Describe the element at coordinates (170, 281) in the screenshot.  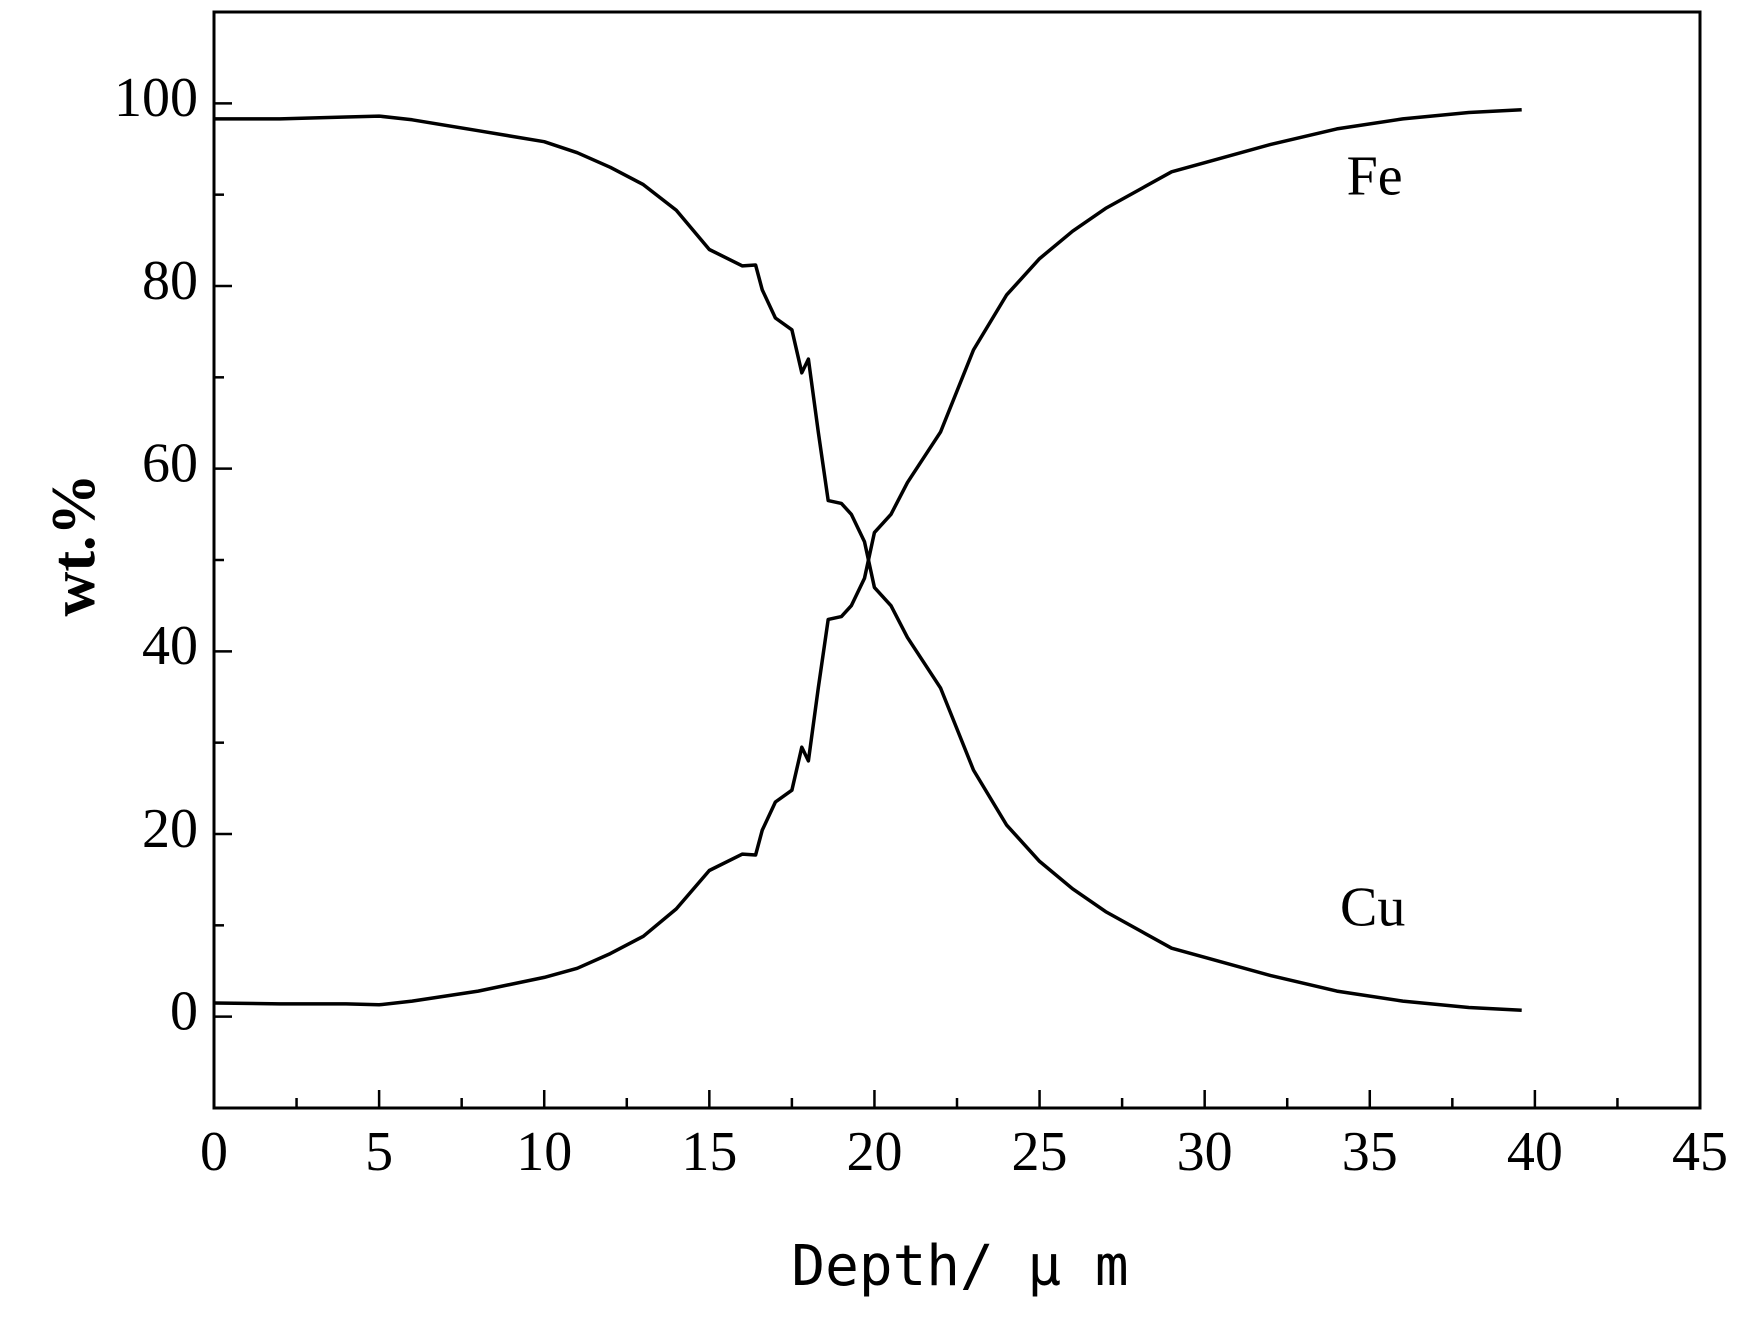
I see `y-tick-label: 80` at that location.